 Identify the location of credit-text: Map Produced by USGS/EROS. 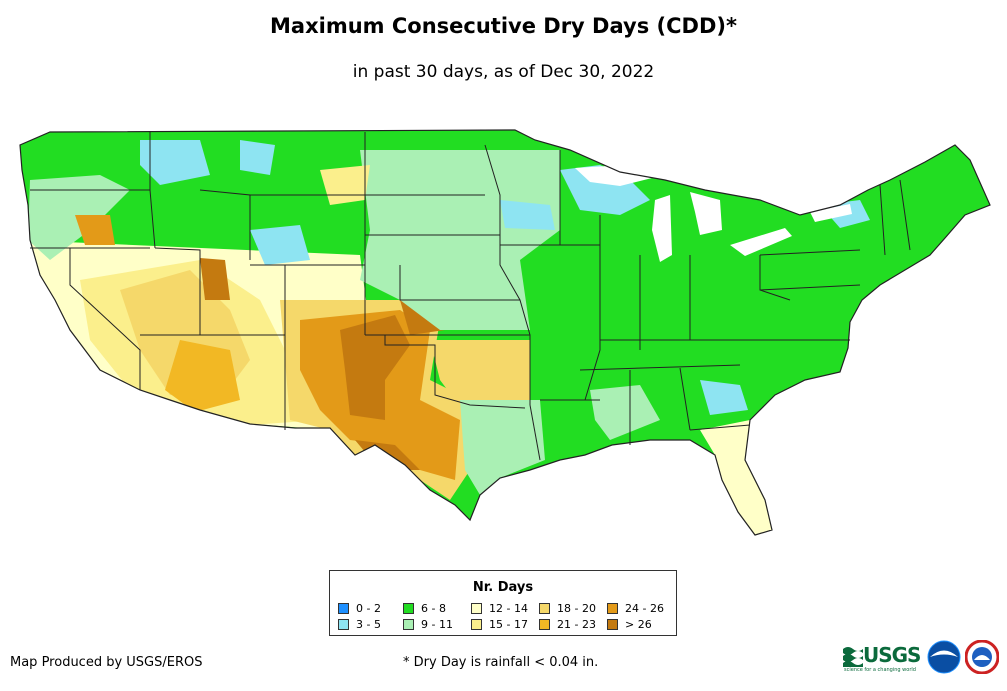
(106, 662).